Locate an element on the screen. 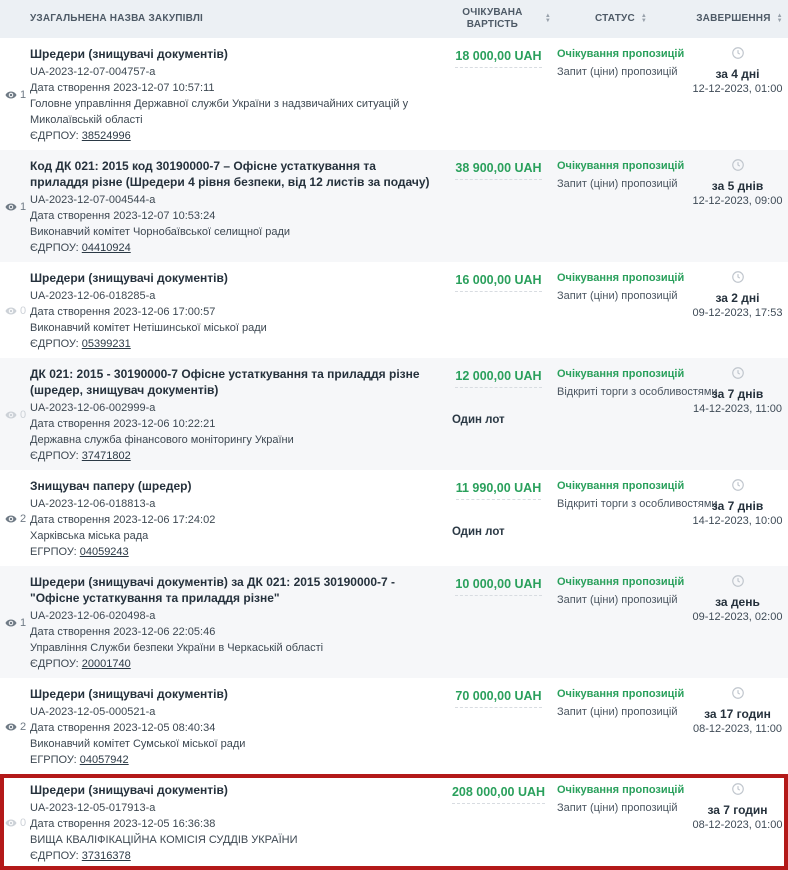 The image size is (788, 870). edrpou-link: 20001740 is located at coordinates (106, 664).